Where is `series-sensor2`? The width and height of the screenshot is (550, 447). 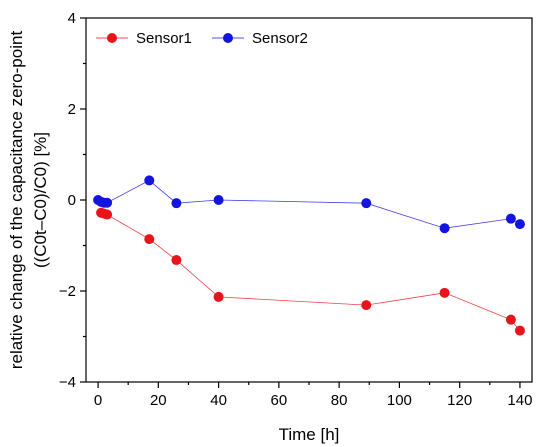 series-sensor2 is located at coordinates (309, 204).